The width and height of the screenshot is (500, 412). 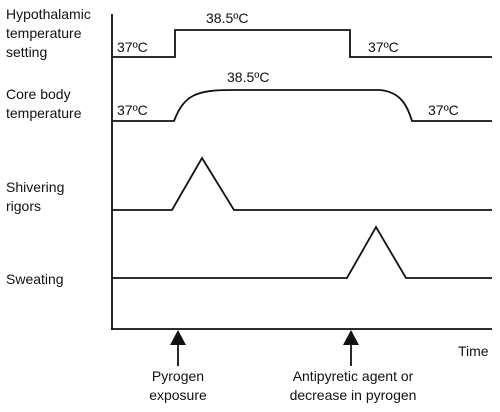 What do you see at coordinates (35, 187) in the screenshot?
I see `shivering-label-line1: Shivering` at bounding box center [35, 187].